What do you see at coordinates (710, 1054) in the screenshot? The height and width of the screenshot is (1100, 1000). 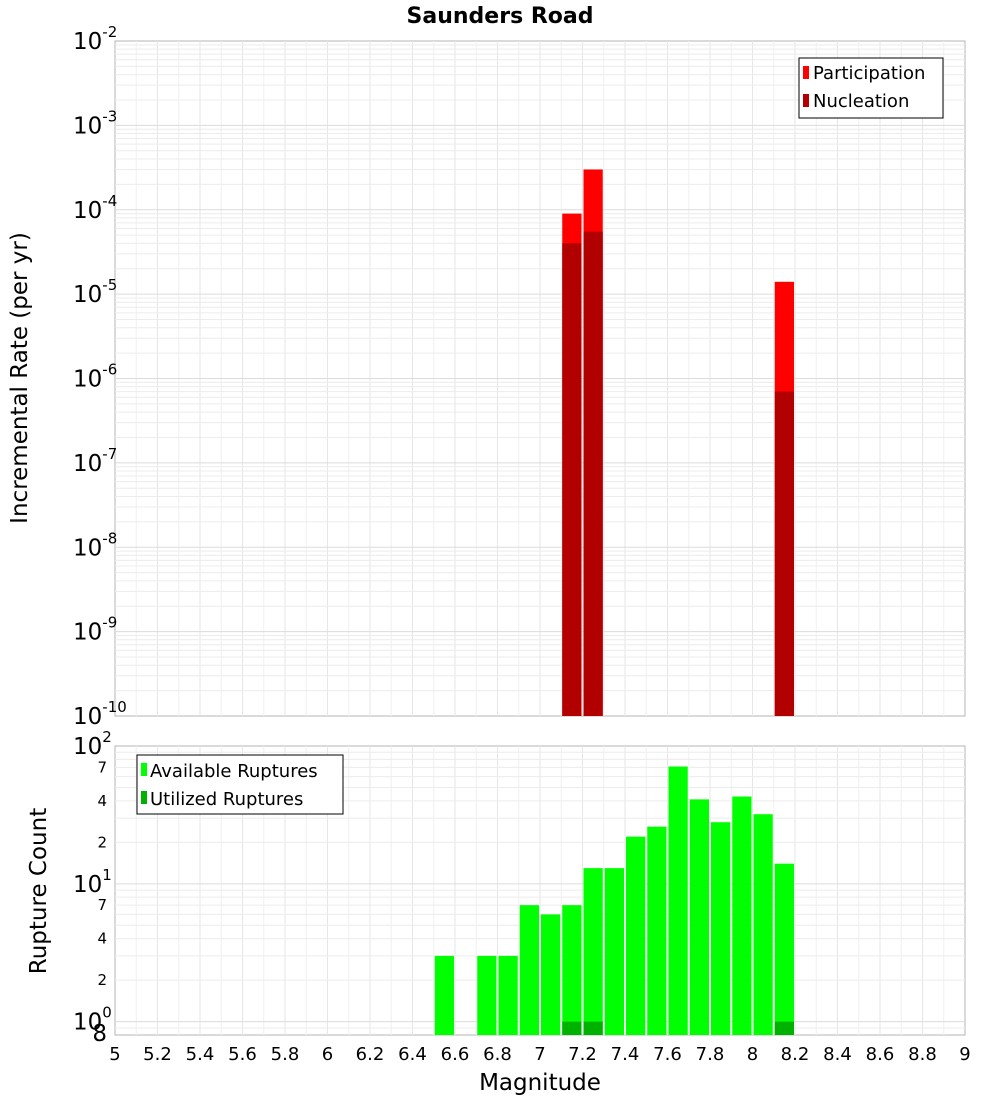 I see `x-tick-label: 7.8` at bounding box center [710, 1054].